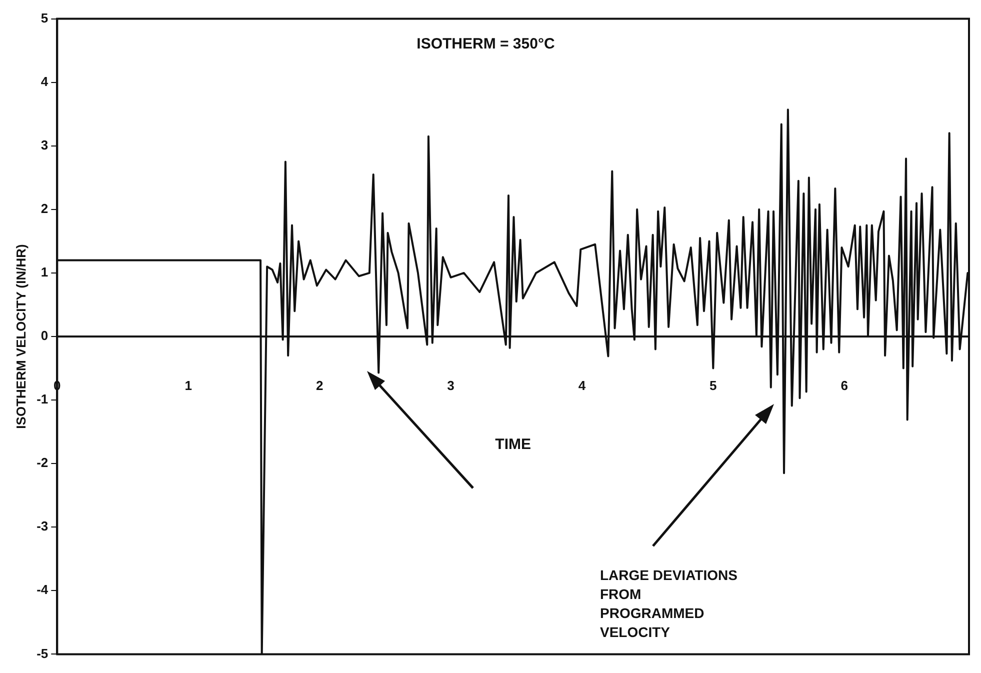 This screenshot has height=673, width=981. I want to click on x-tick-label: 2, so click(320, 385).